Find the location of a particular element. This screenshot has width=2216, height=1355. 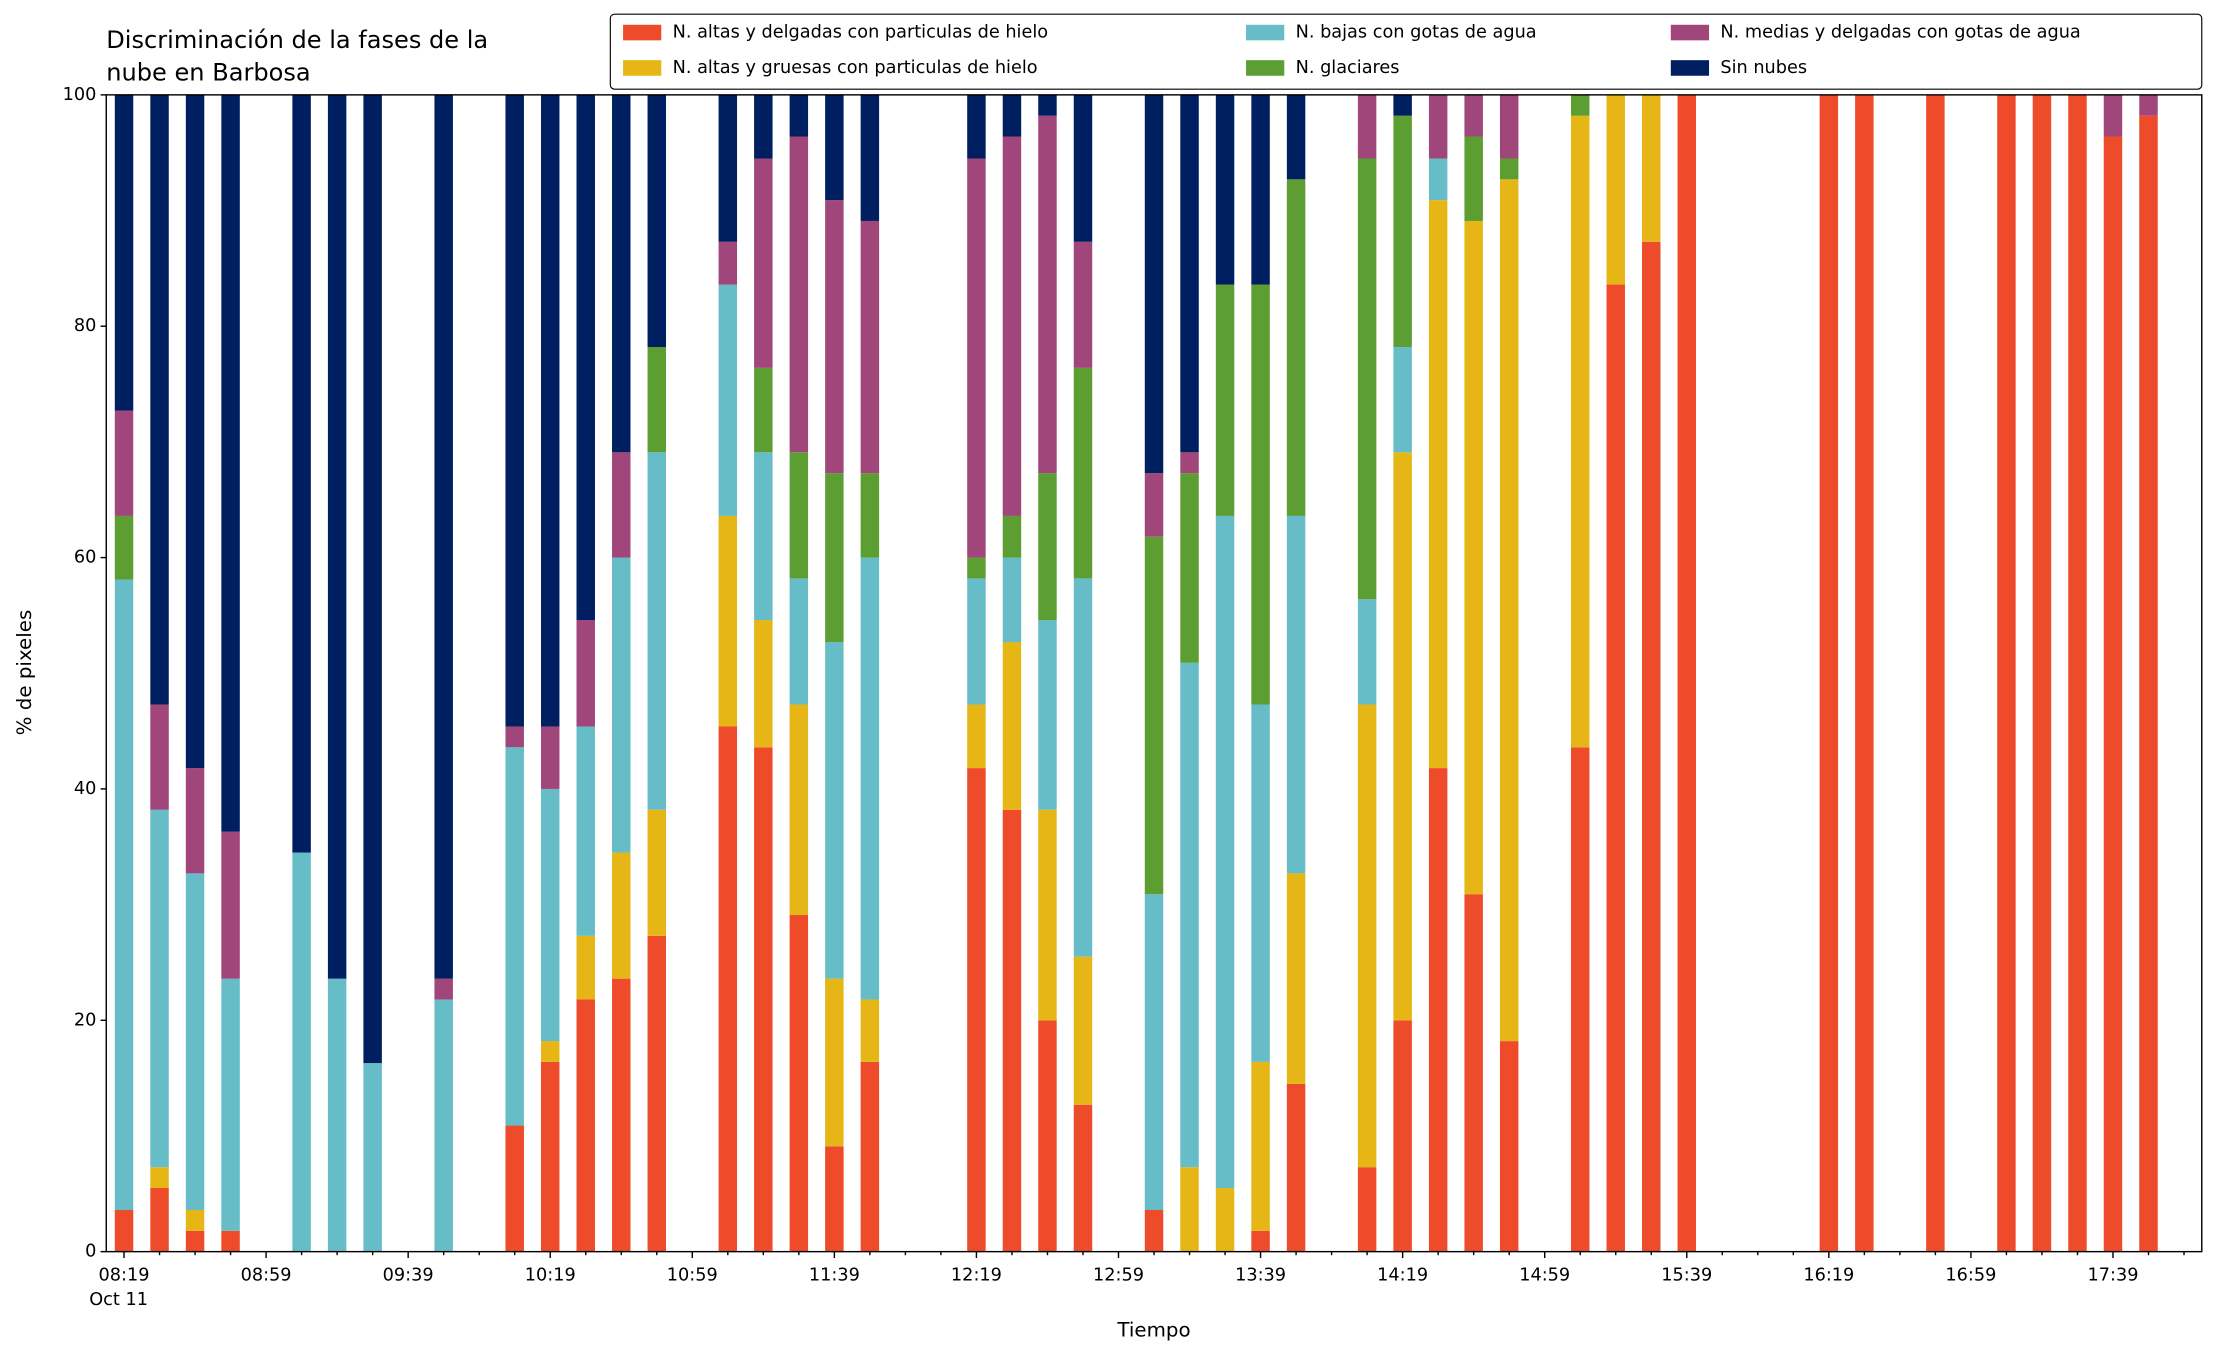

legend-label: N. glaciares is located at coordinates (1348, 68).